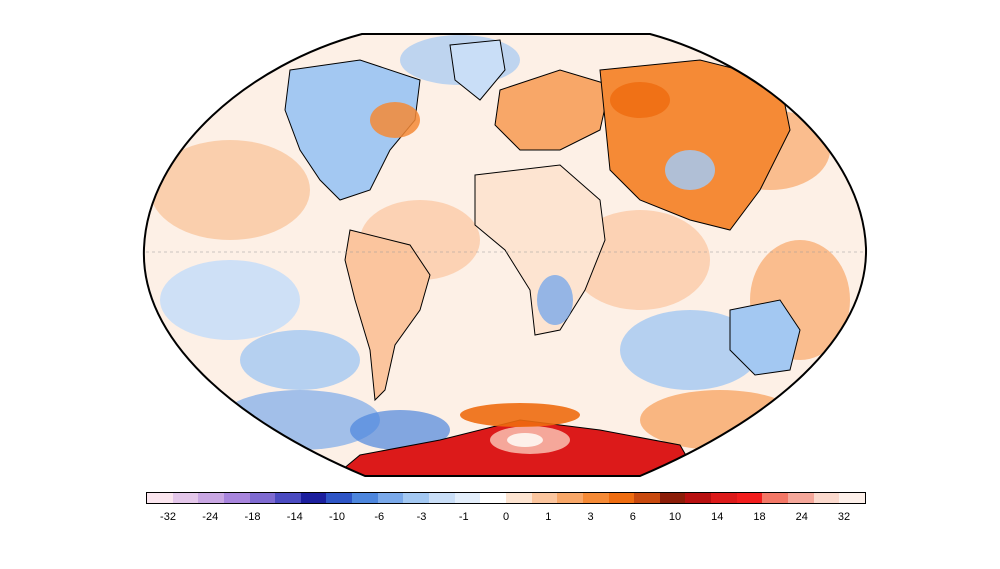  What do you see at coordinates (675, 517) in the screenshot?
I see `colorbar-tick-label: 10` at bounding box center [675, 517].